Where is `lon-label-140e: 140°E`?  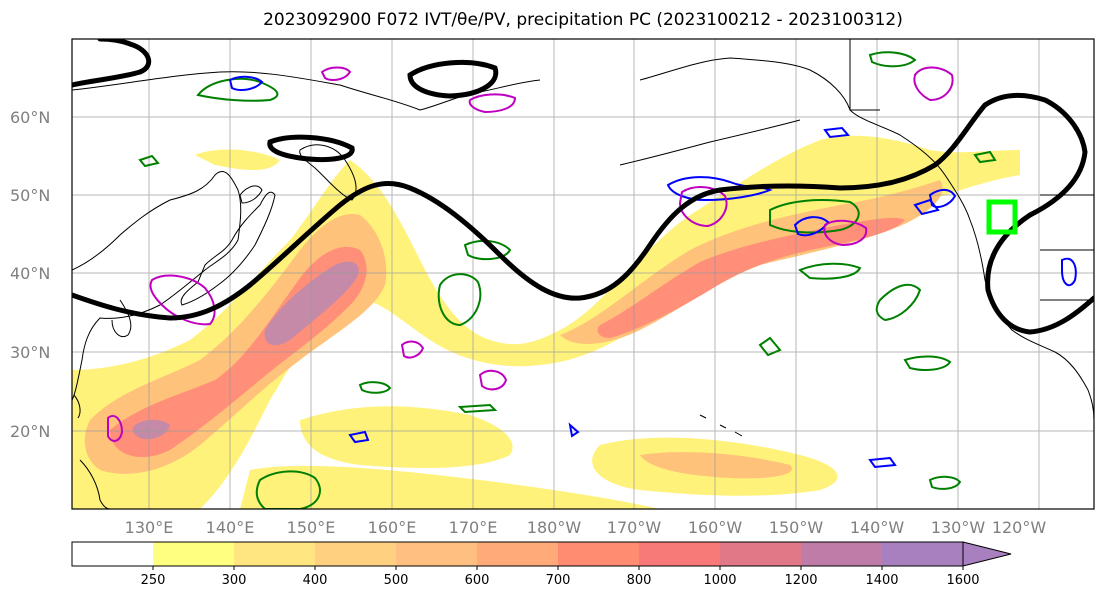 lon-label-140e: 140°E is located at coordinates (230, 527).